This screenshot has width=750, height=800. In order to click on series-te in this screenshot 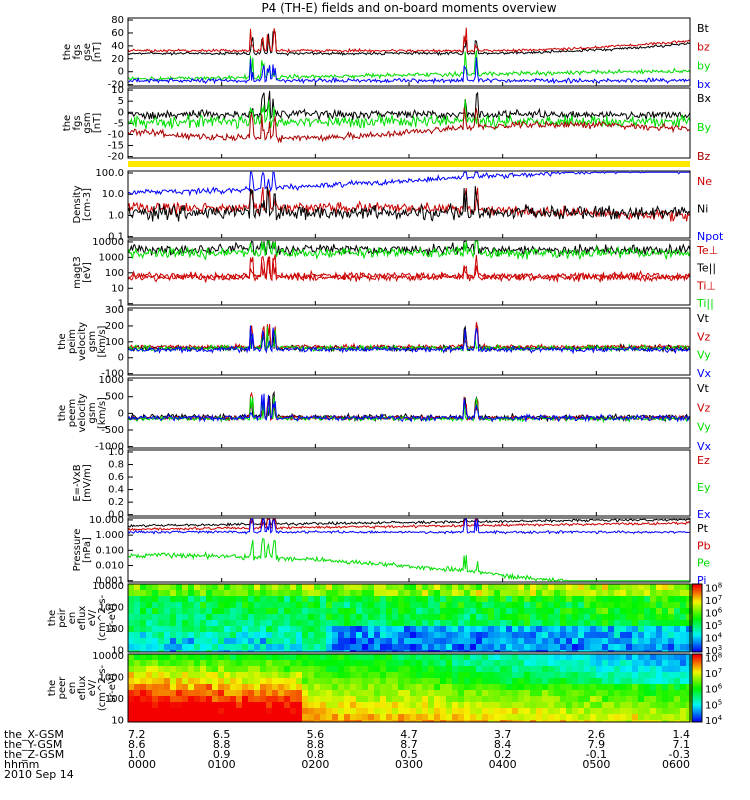, I will do `click(409, 269)`.